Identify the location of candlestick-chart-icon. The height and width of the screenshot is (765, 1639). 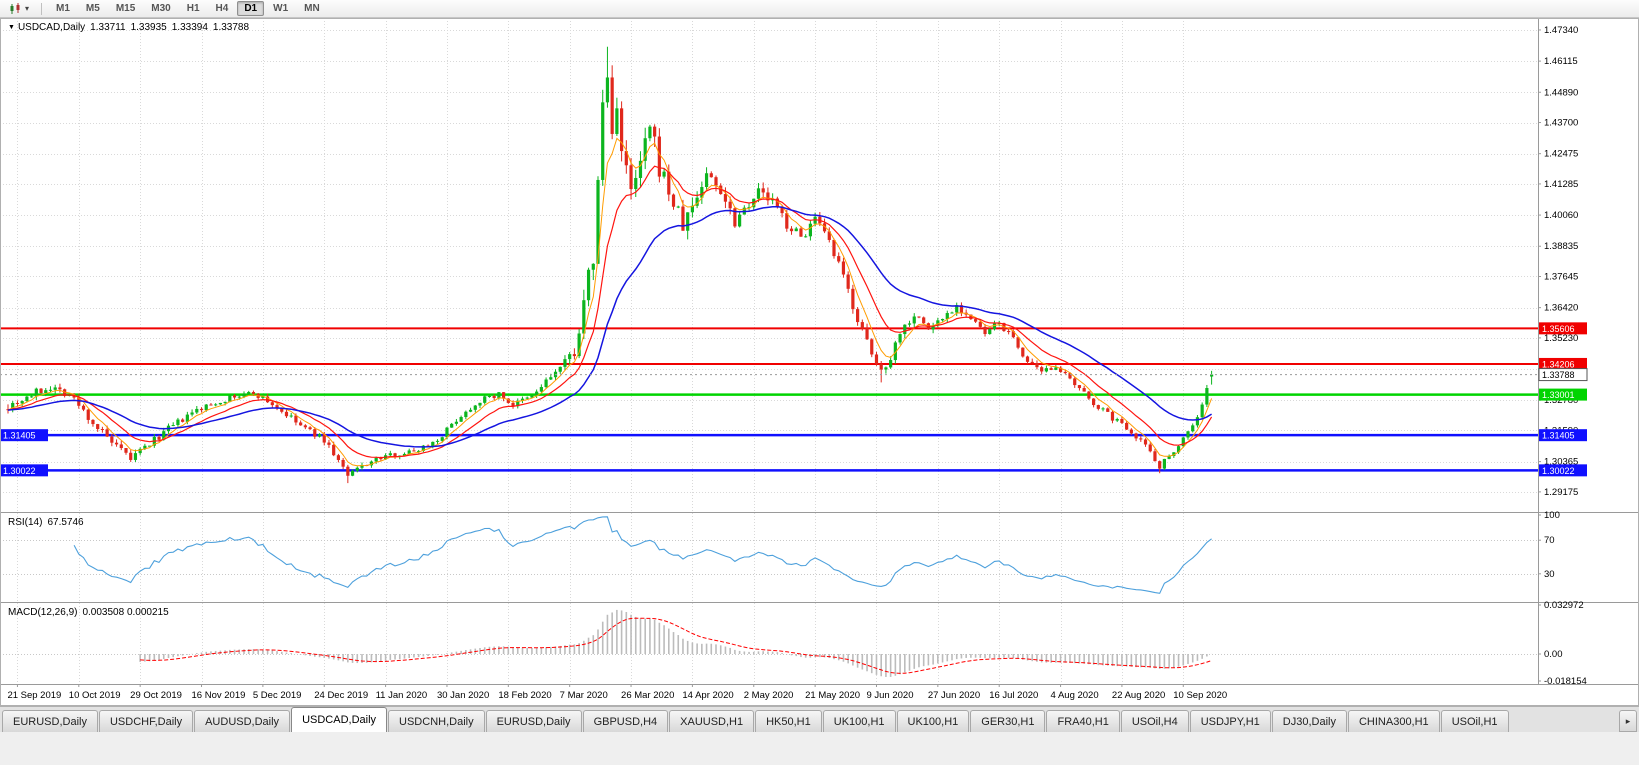
(15, 8).